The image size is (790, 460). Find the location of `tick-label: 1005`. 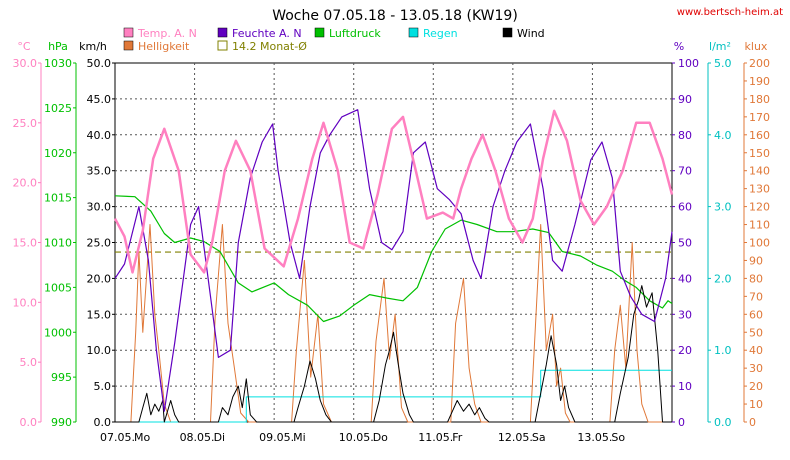

tick-label: 1005 is located at coordinates (58, 287).